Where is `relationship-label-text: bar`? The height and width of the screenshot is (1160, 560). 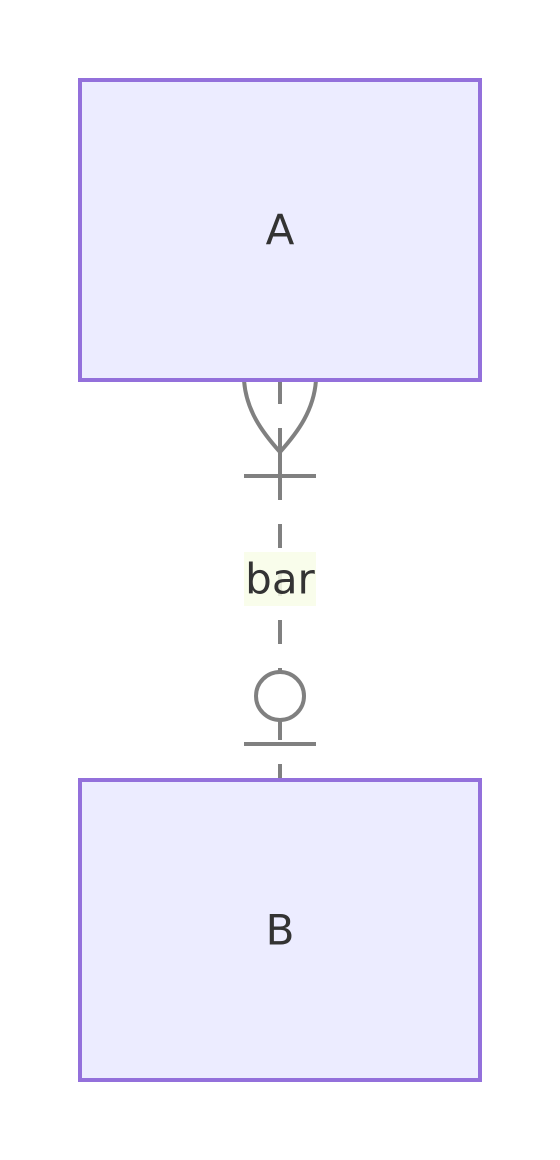 relationship-label-text: bar is located at coordinates (280, 579).